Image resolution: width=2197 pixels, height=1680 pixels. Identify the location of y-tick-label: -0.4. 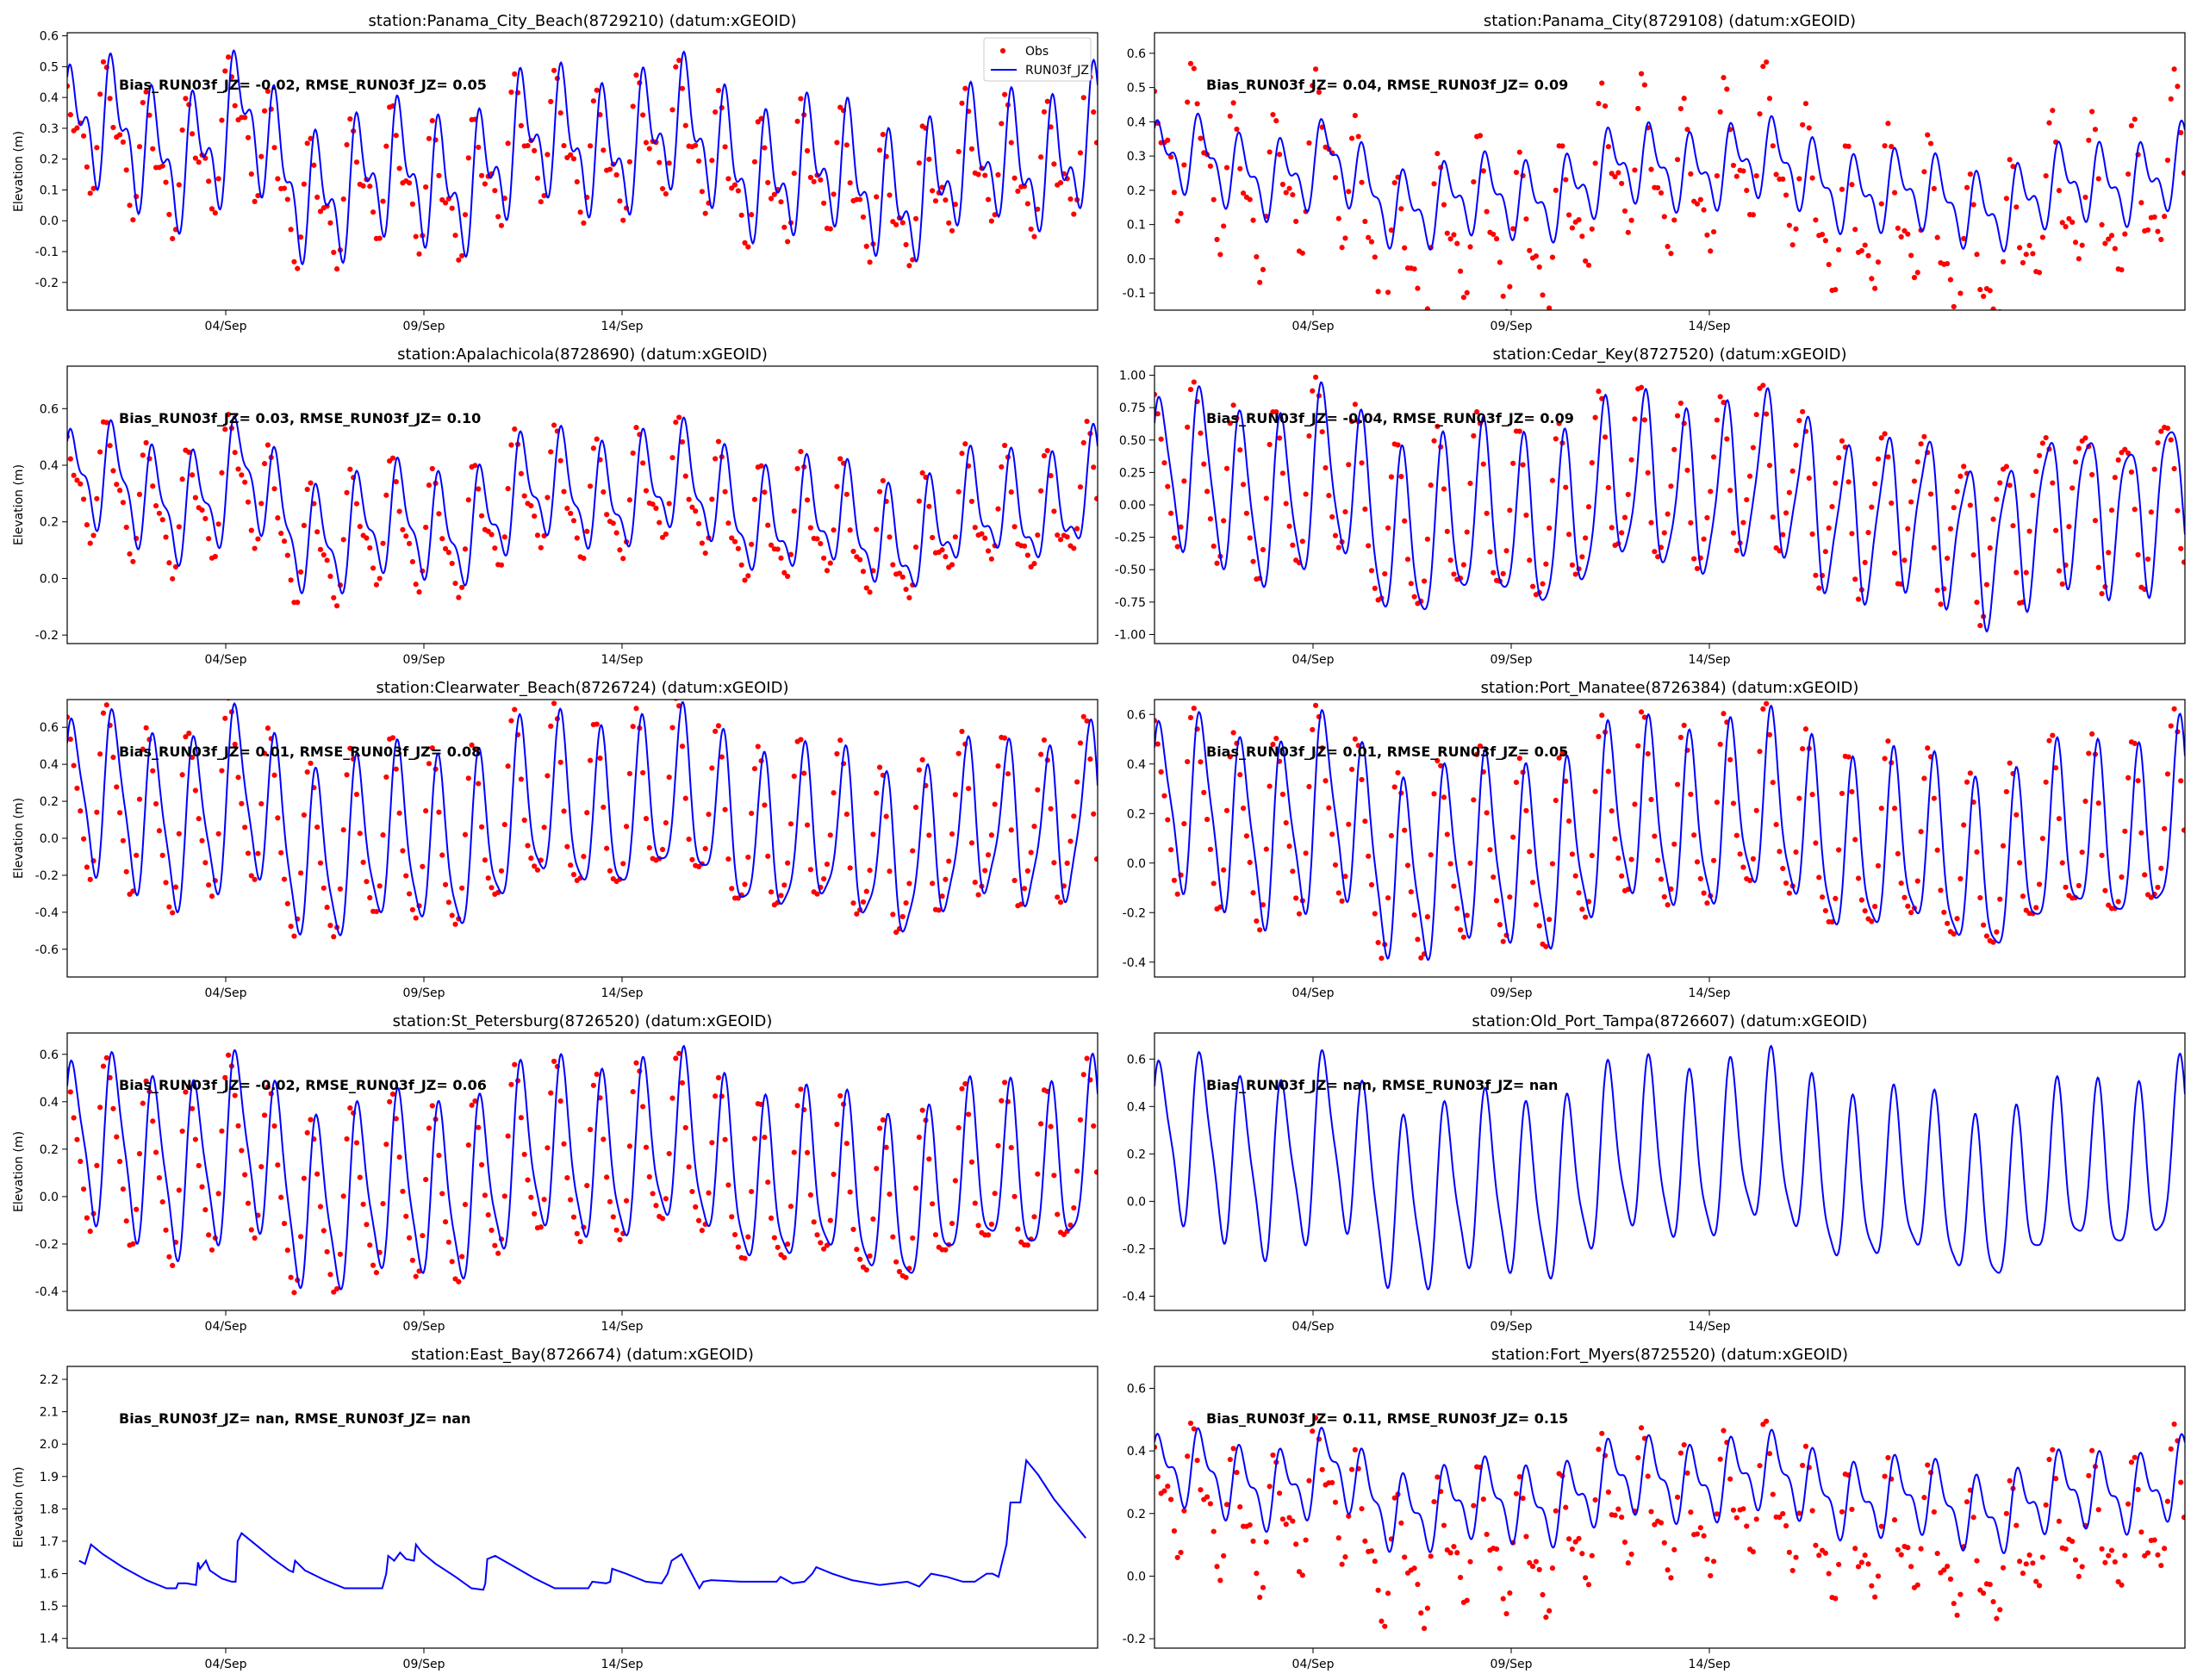
(47, 913).